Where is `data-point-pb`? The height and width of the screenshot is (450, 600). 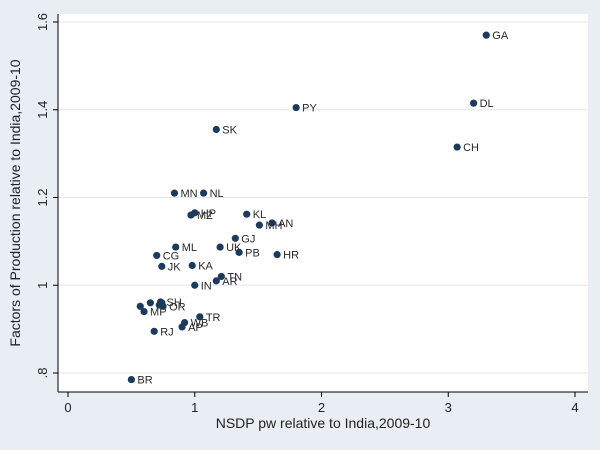
data-point-pb is located at coordinates (239, 252).